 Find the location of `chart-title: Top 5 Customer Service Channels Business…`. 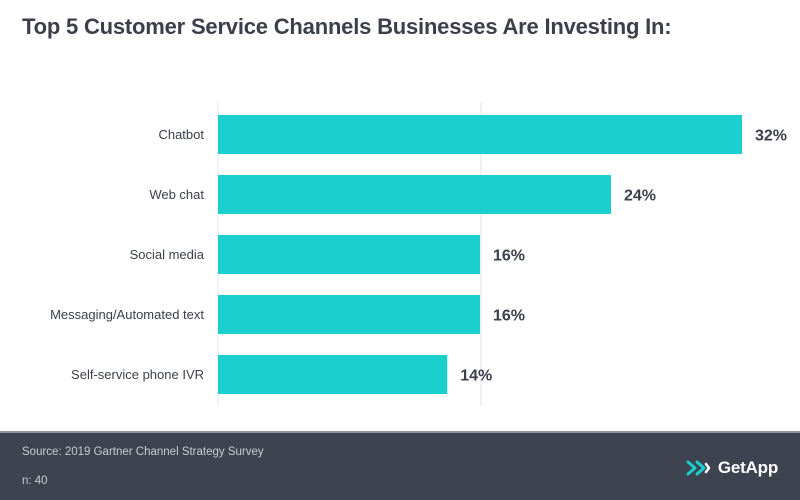

chart-title: Top 5 Customer Service Channels Business… is located at coordinates (347, 26).